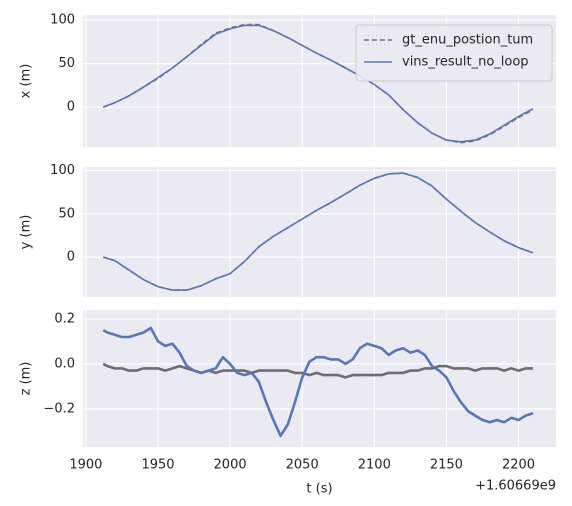  Describe the element at coordinates (64, 363) in the screenshot. I see `y-tick-label: 0.0` at that location.